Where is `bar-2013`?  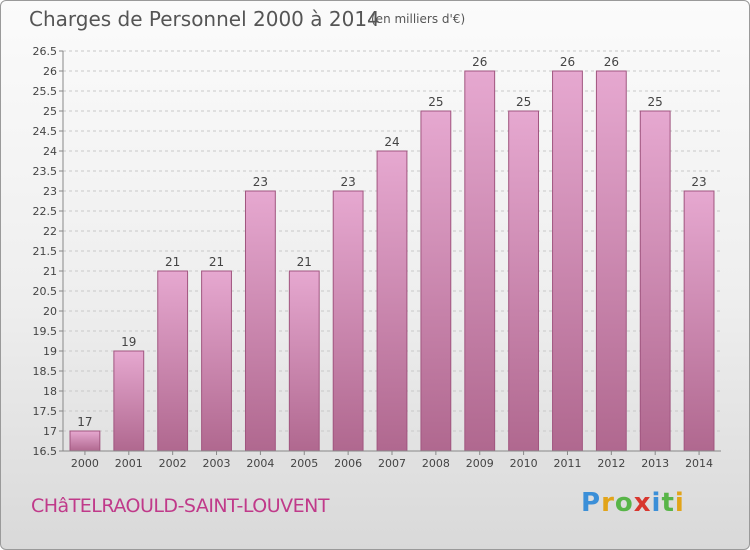 bar-2013 is located at coordinates (655, 281).